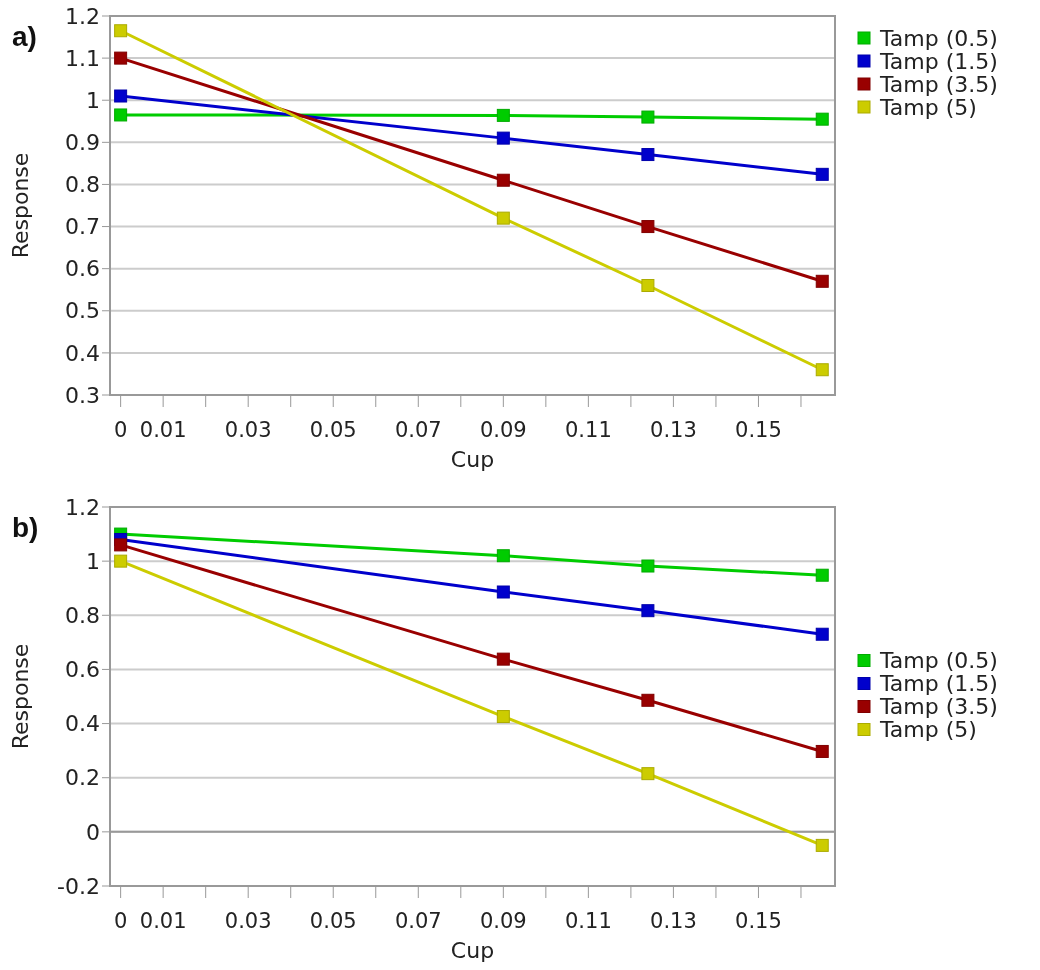 This screenshot has height=970, width=1040. Describe the element at coordinates (25, 527) in the screenshot. I see `chart-title: b)` at that location.